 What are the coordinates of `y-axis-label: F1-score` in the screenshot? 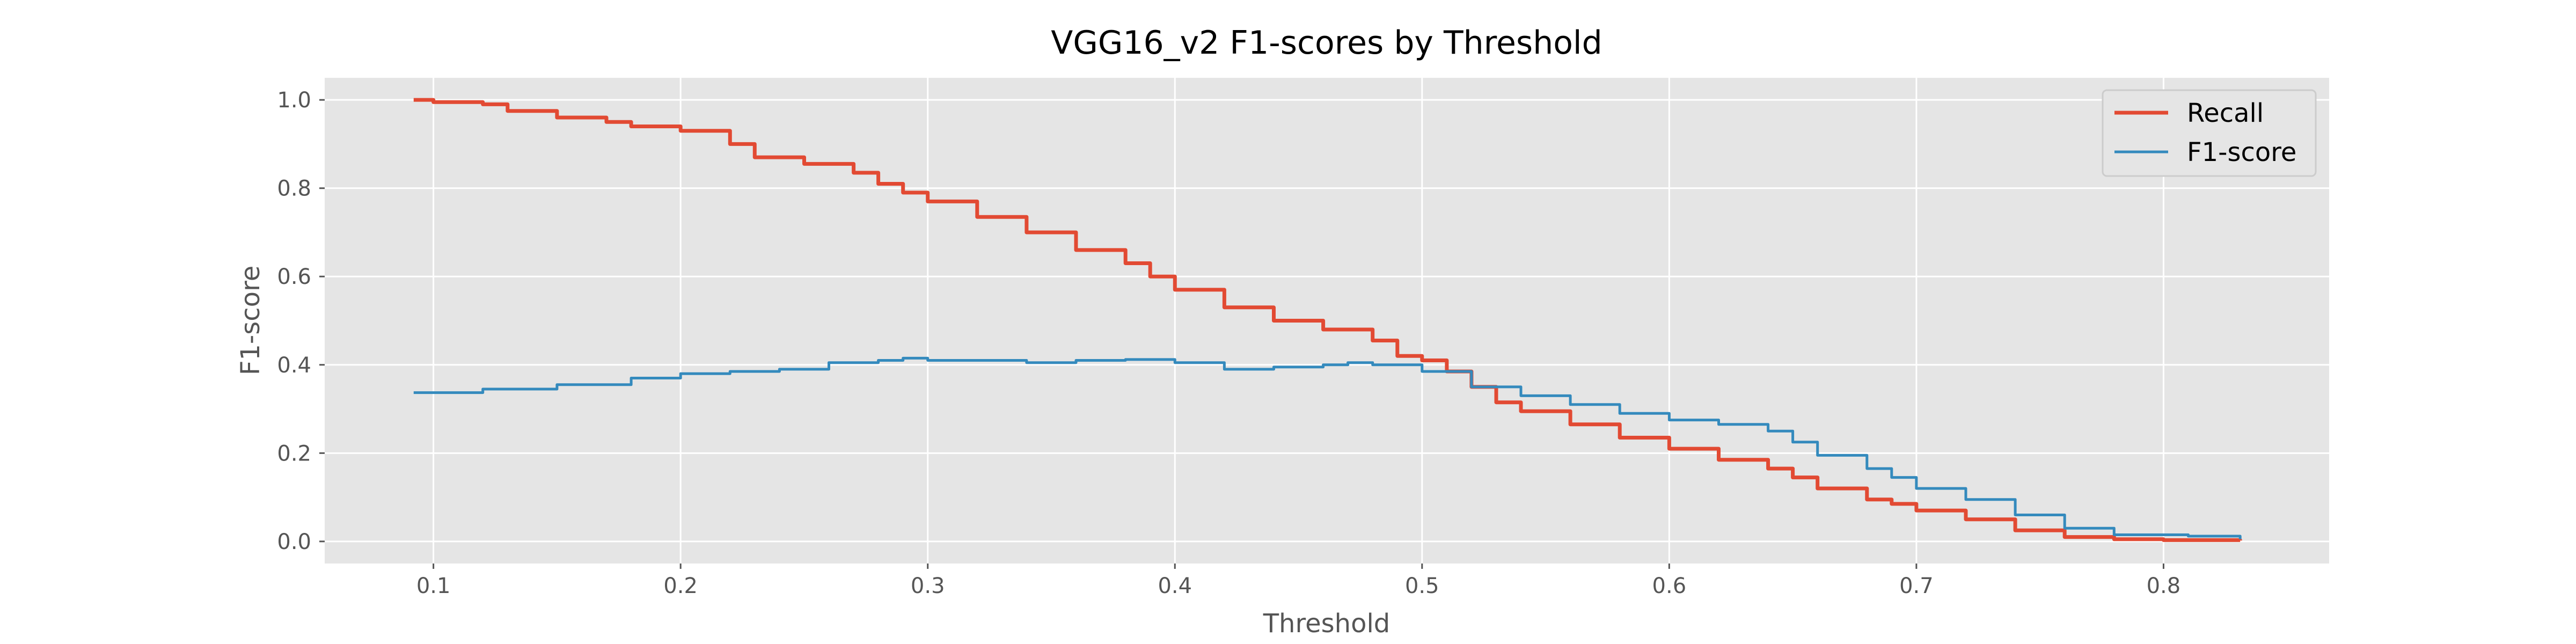 It's located at (251, 320).